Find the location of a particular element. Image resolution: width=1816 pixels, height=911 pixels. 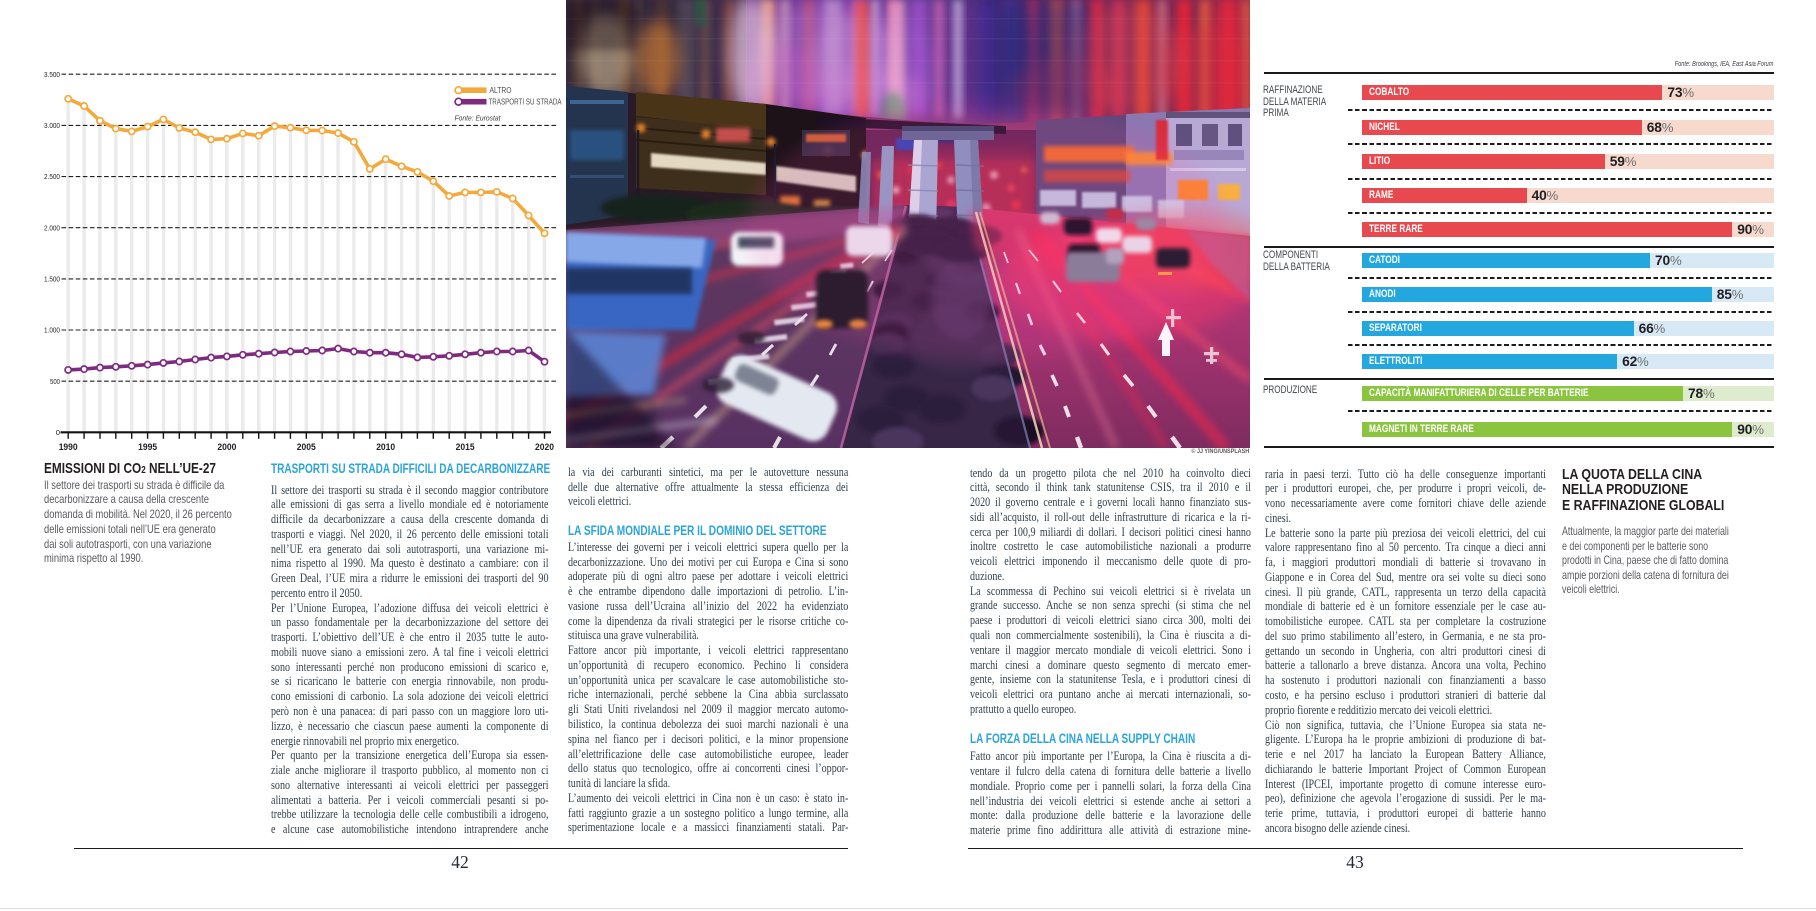

svg-text: ALTRO is located at coordinates (501, 90).